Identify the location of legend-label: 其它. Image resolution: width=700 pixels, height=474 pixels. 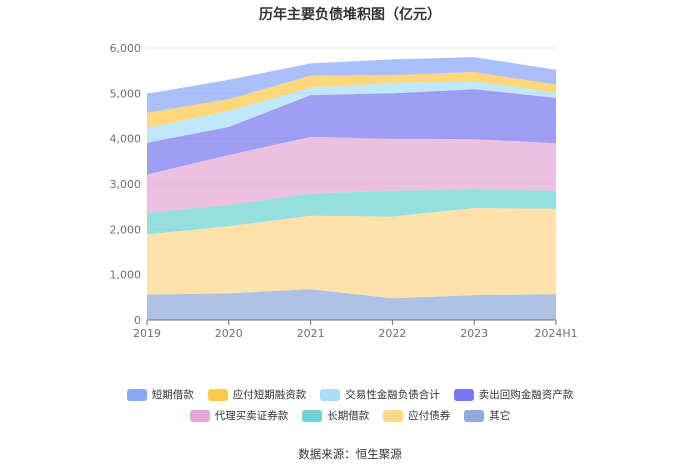
(500, 416).